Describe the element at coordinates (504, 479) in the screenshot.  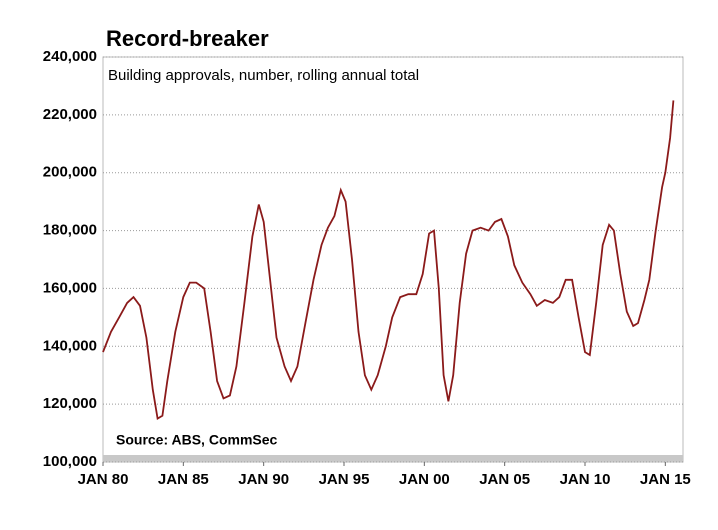
I see `x-tick-label: JAN 05` at that location.